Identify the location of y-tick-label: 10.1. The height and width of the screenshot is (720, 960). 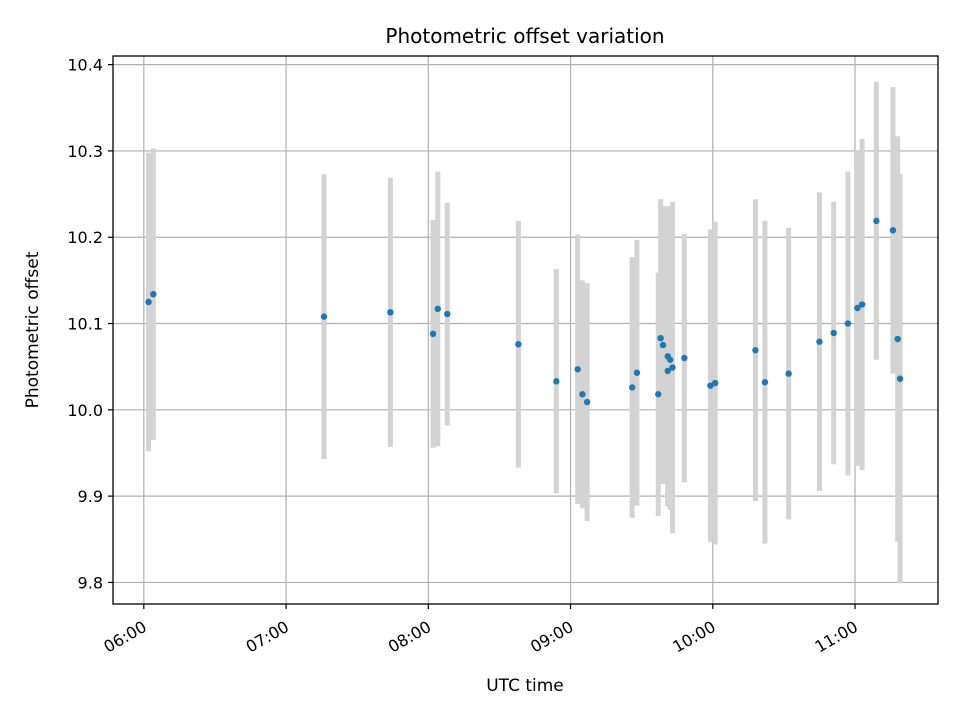
(85, 324).